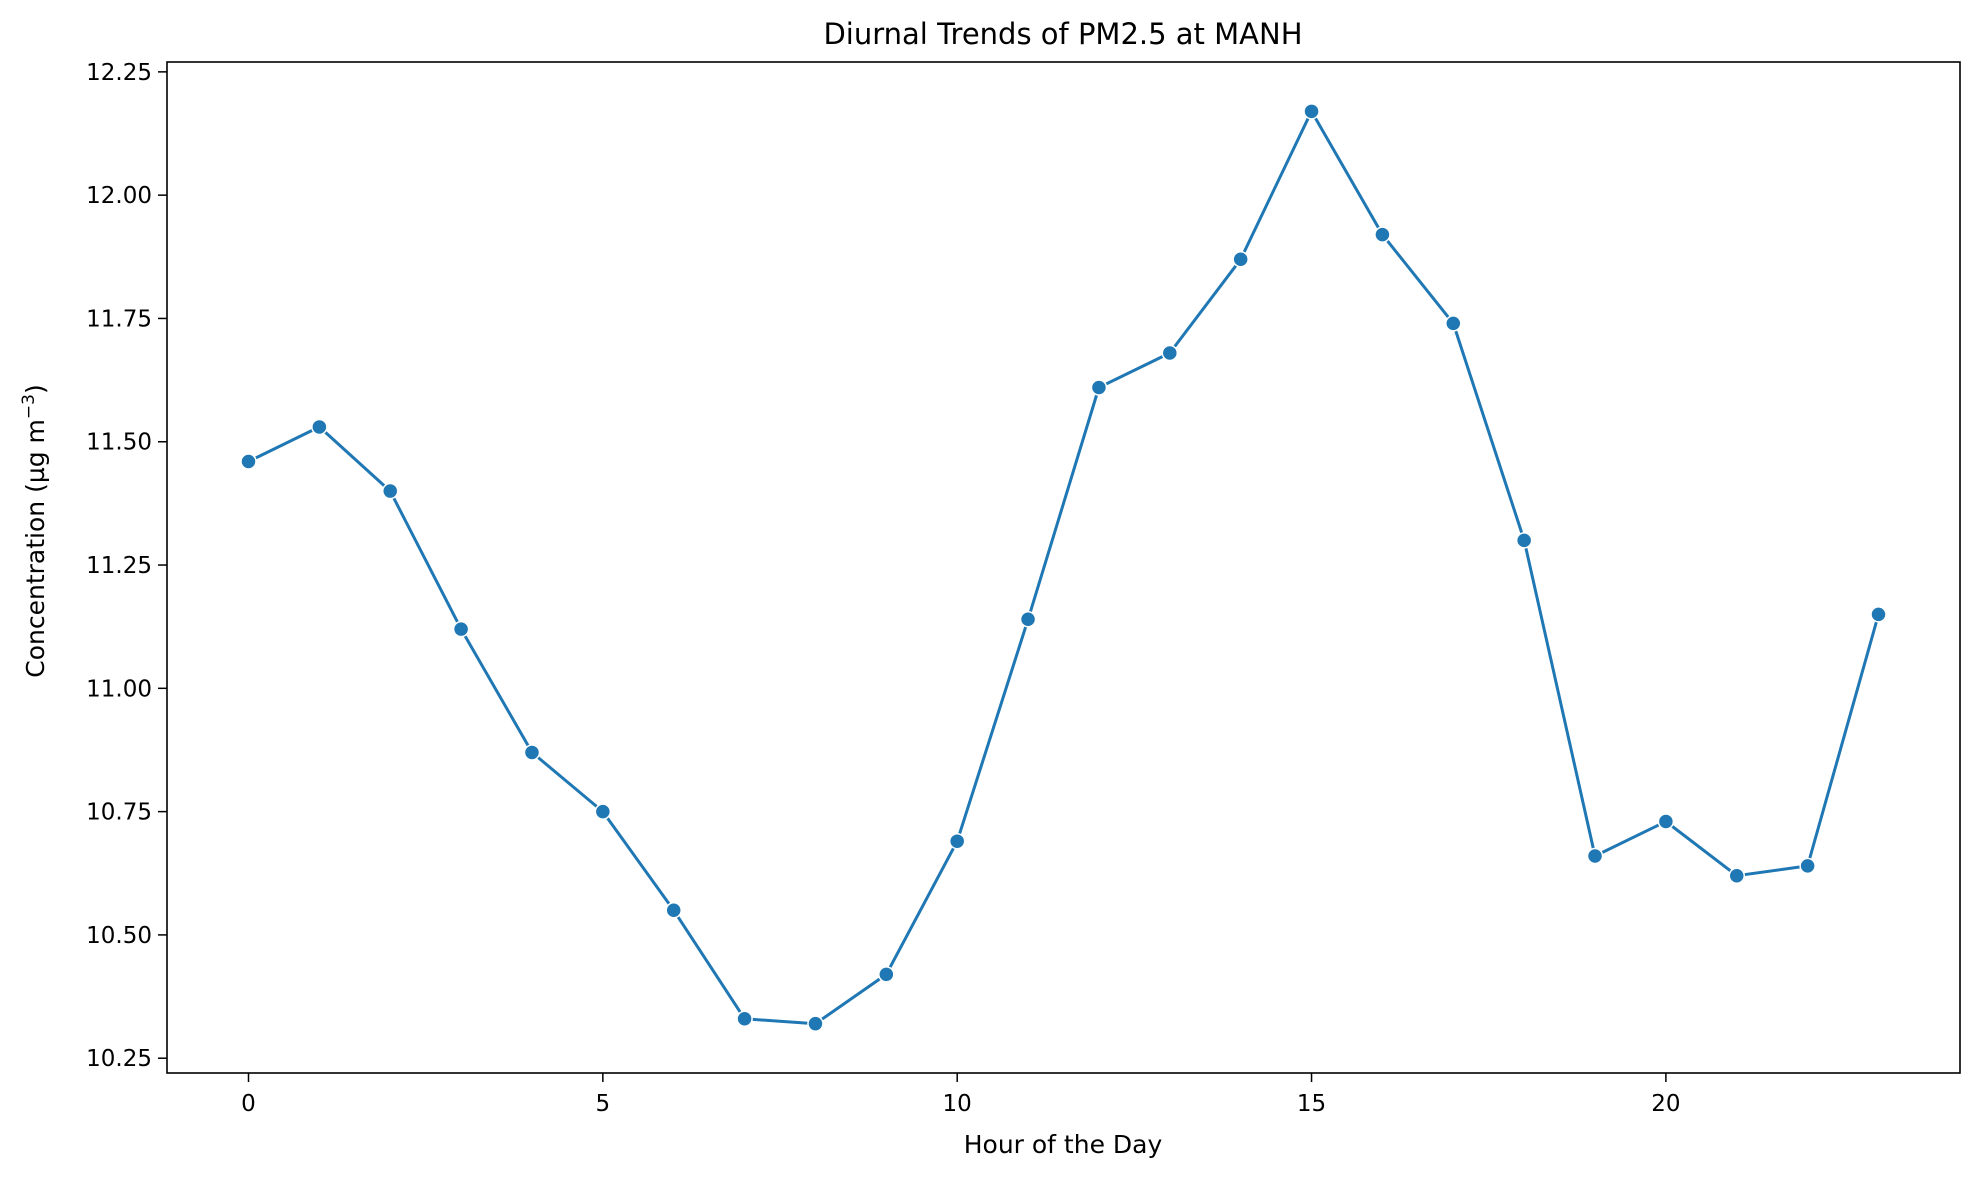 The height and width of the screenshot is (1180, 1979). Describe the element at coordinates (119, 936) in the screenshot. I see `y-tick-label: 10.50` at that location.